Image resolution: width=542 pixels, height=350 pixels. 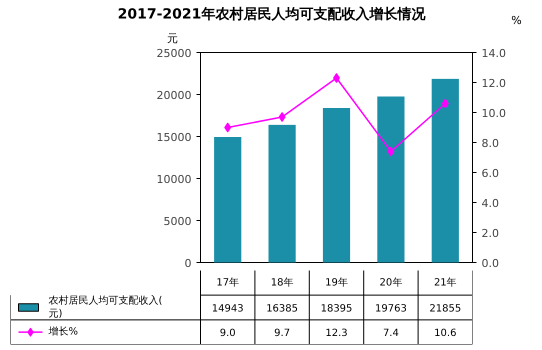 What do you see at coordinates (282, 282) in the screenshot?
I see `x-tick-label: 18年` at bounding box center [282, 282].